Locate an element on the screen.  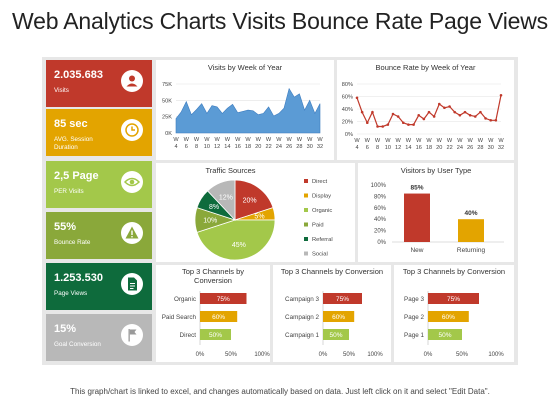
bar-data-label: 40% is located at coordinates (470, 213).